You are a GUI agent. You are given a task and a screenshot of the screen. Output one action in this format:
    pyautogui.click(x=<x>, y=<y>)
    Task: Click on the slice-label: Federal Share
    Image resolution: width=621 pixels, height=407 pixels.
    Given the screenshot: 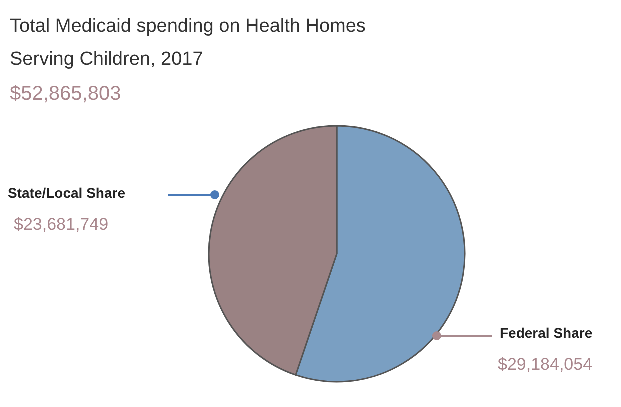 What is the action you would take?
    pyautogui.click(x=546, y=333)
    